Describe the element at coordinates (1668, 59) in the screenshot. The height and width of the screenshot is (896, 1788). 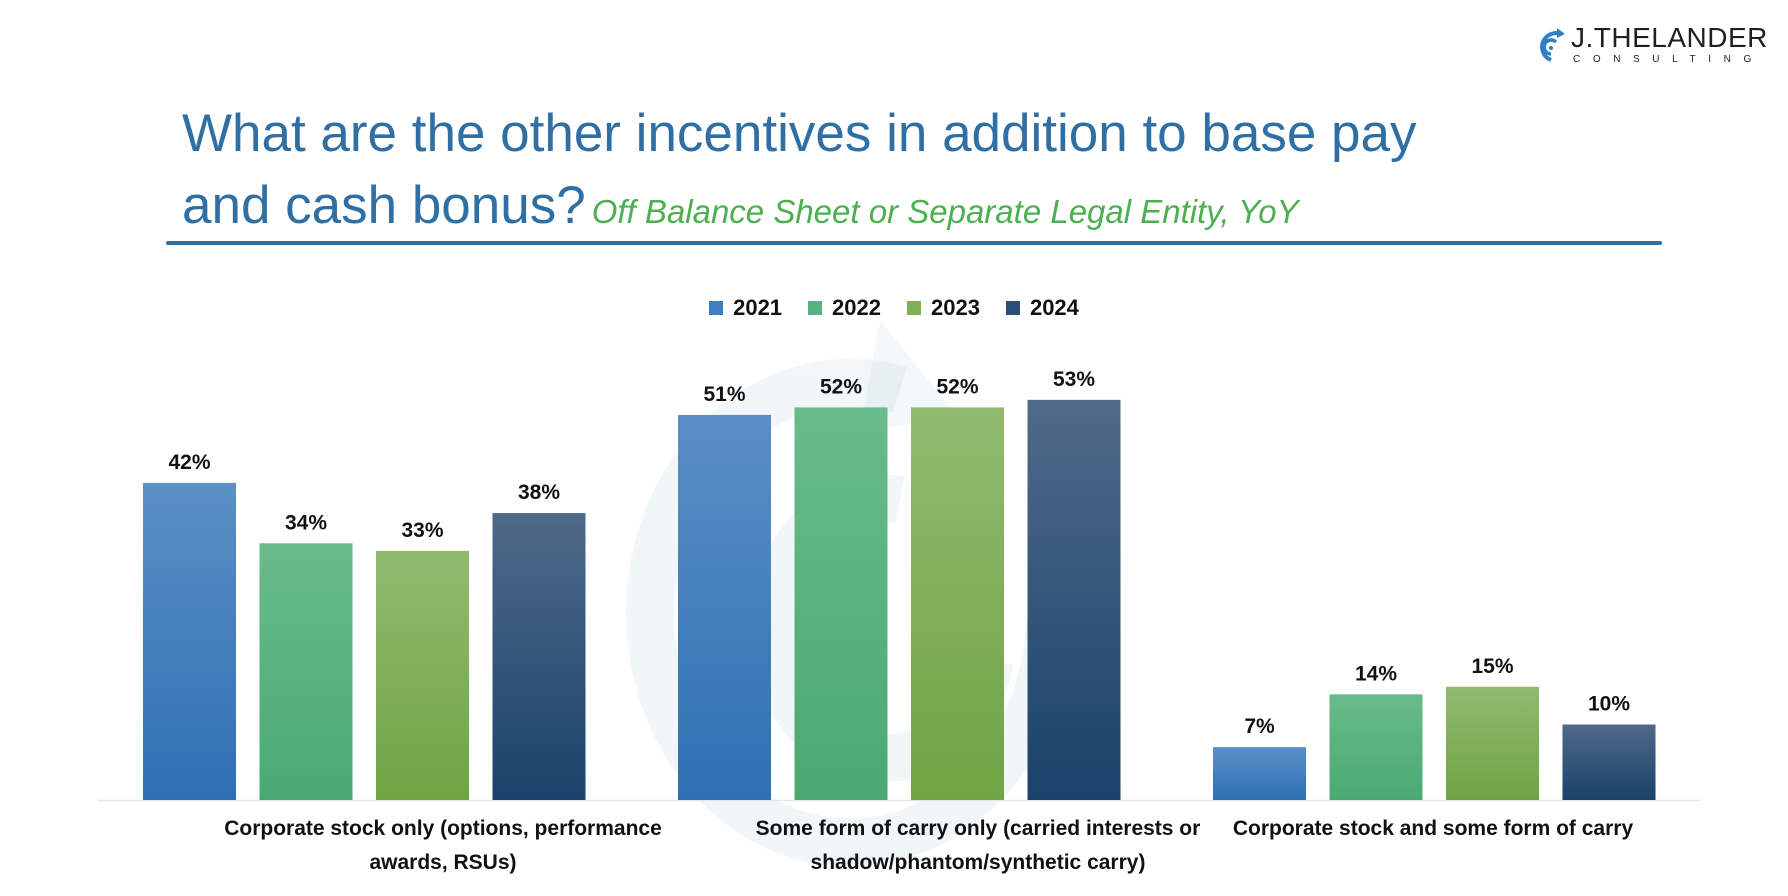
I see `logo-tagline: CONSULTING` at that location.